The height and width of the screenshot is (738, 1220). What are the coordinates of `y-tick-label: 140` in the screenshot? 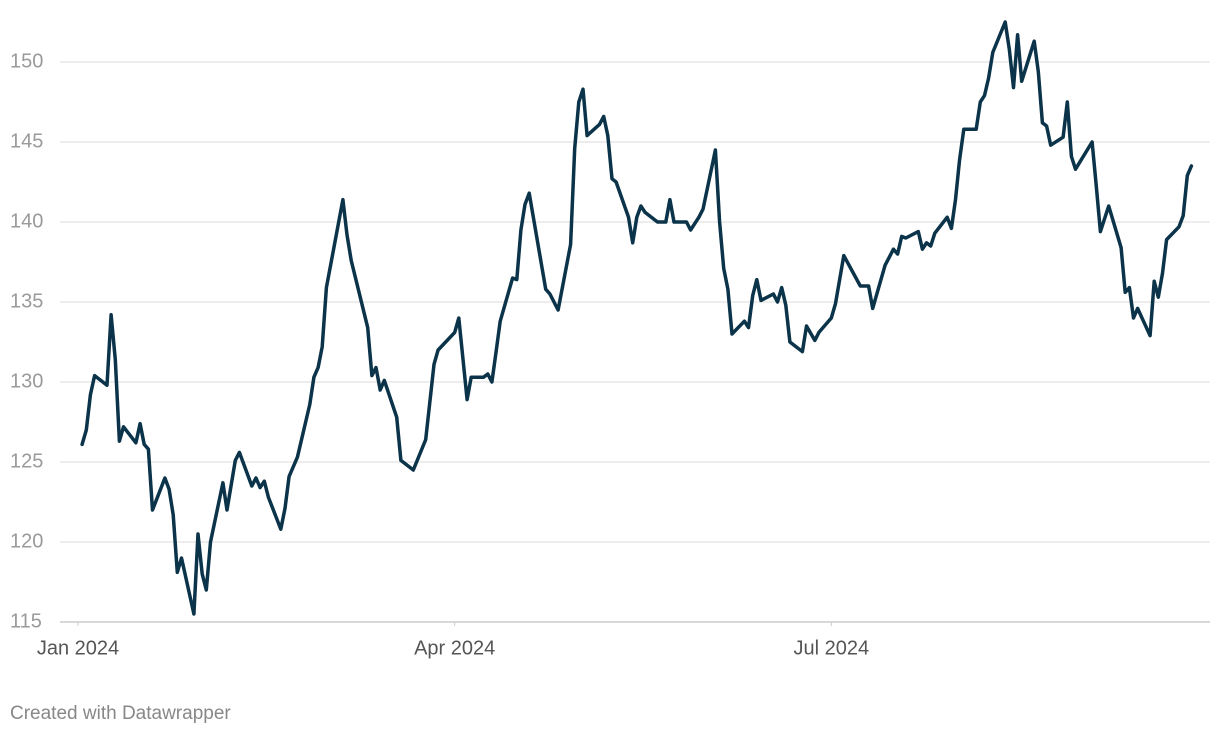 It's located at (26, 221).